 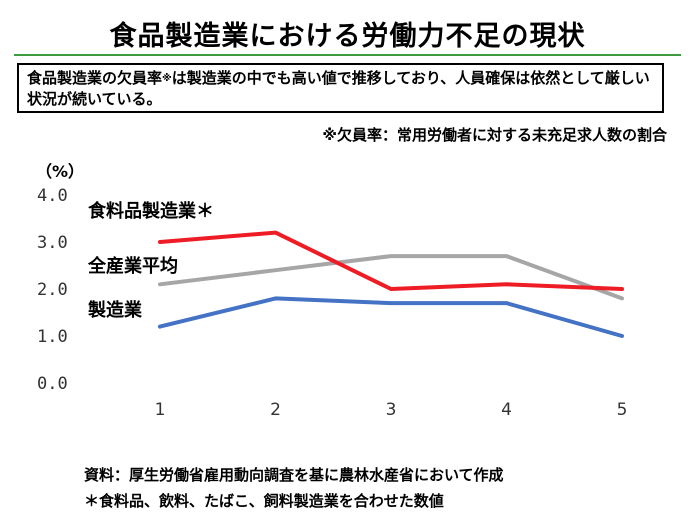 I want to click on y-tick-label: 1.0, so click(x=52, y=337).